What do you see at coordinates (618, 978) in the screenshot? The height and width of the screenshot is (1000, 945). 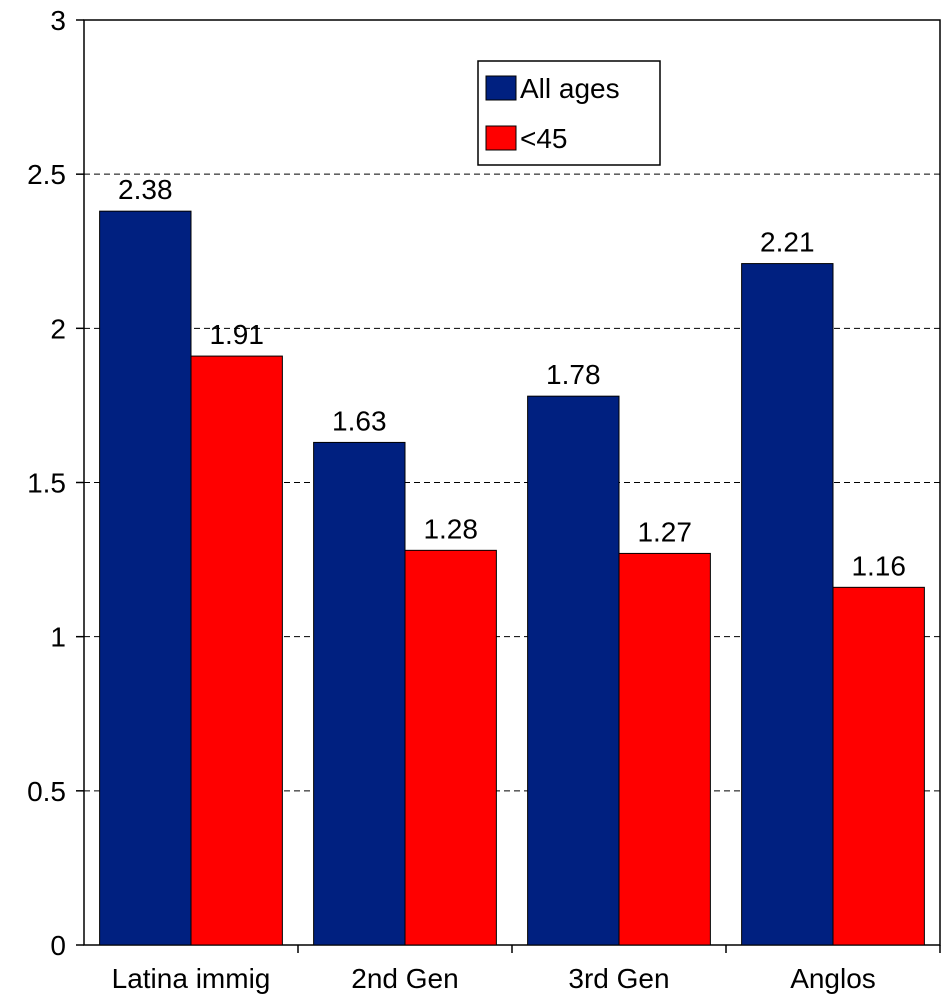 I see `x-tick-label: 3rd Gen` at bounding box center [618, 978].